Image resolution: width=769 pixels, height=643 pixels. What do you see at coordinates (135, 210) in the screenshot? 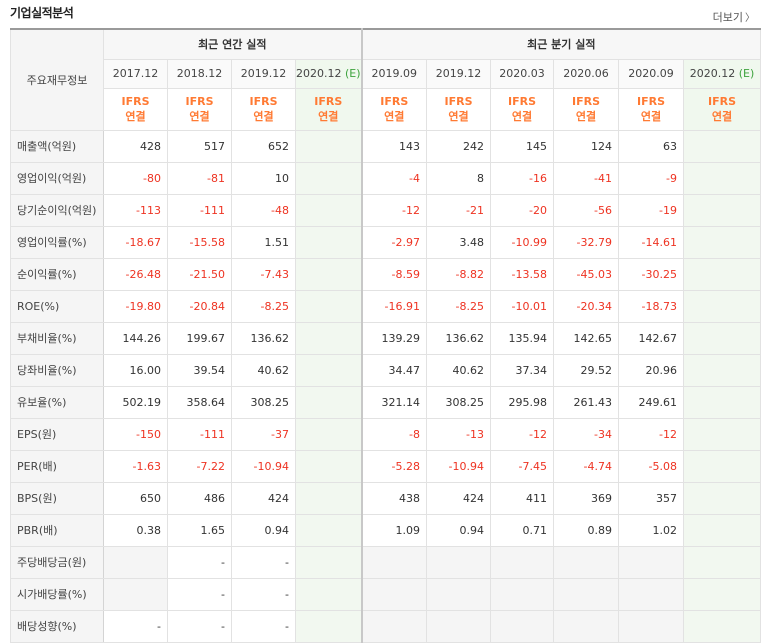
I see `table-cell: -113` at bounding box center [135, 210].